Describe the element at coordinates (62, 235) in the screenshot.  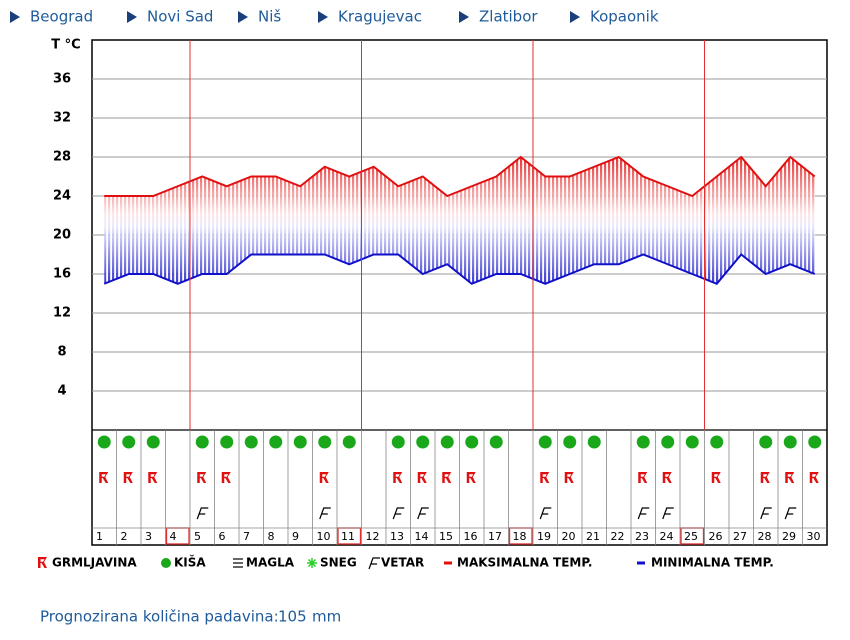
I see `y-tick-label: 20` at that location.